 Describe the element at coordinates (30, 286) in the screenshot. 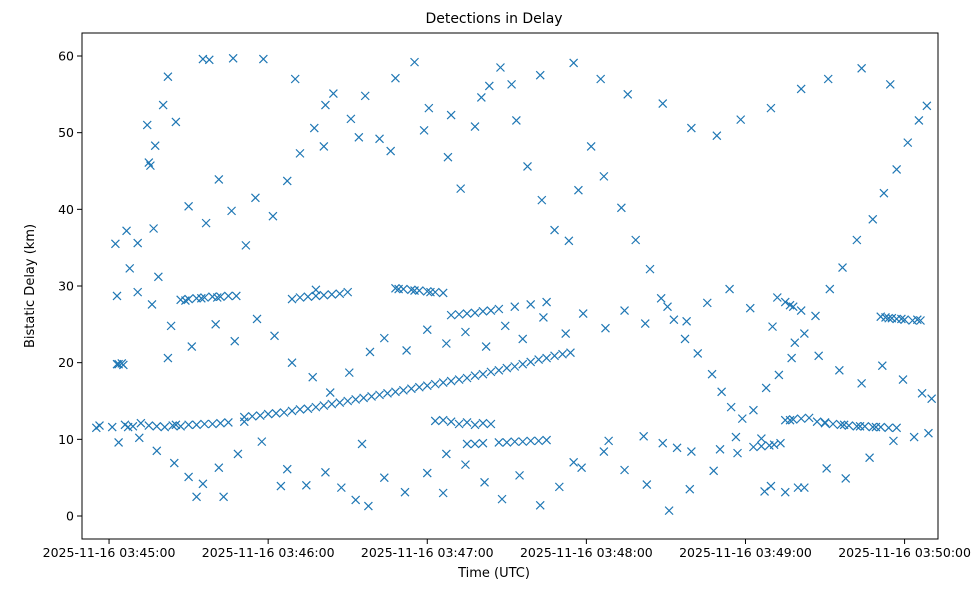

I see `y-axis-label: Bistatic Delay (km)` at that location.